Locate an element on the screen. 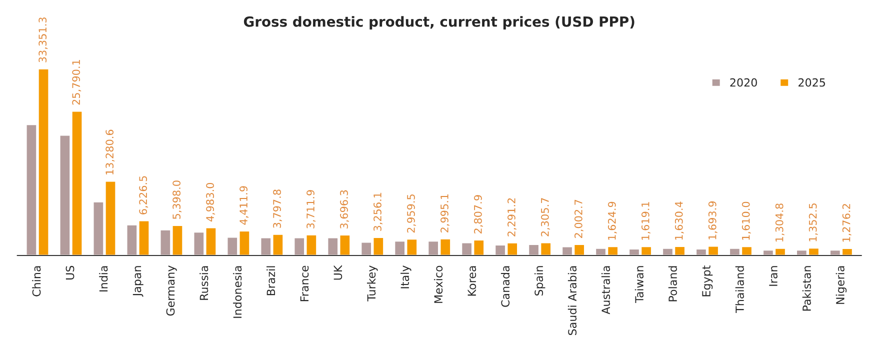 This screenshot has height=350, width=870. x-tick-label: India is located at coordinates (103, 279).